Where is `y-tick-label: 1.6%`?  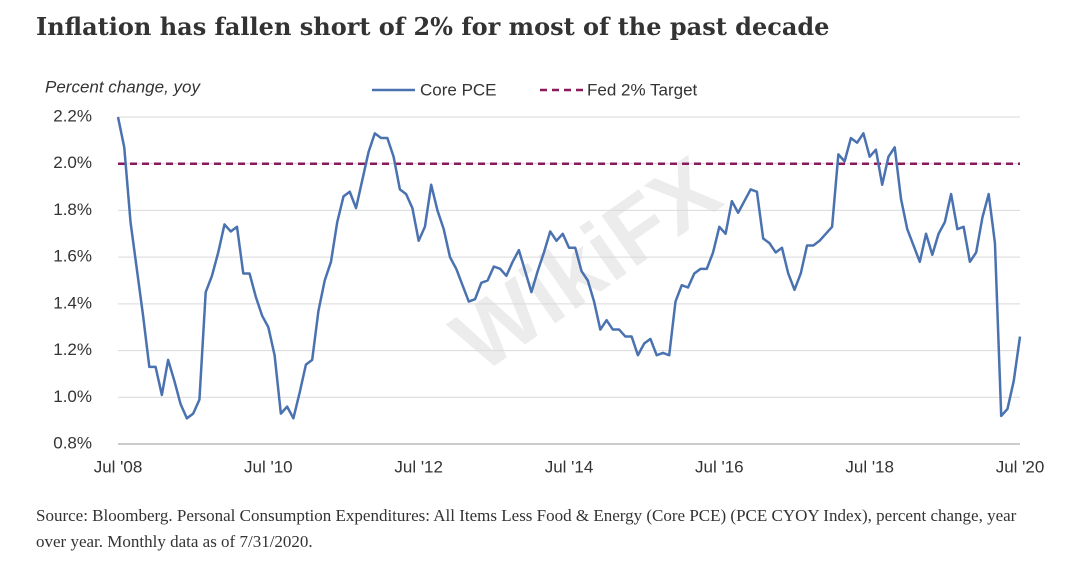 y-tick-label: 1.6% is located at coordinates (72, 256).